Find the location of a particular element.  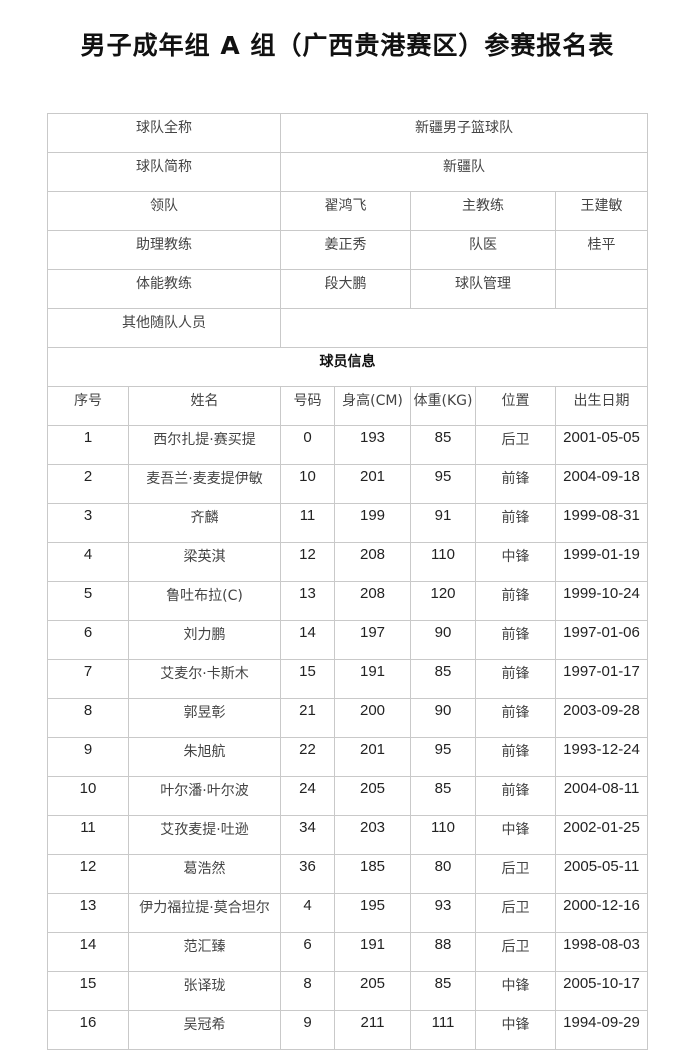

team-full-name-row: 球队全称 新疆男子篮球队 is located at coordinates (348, 133).